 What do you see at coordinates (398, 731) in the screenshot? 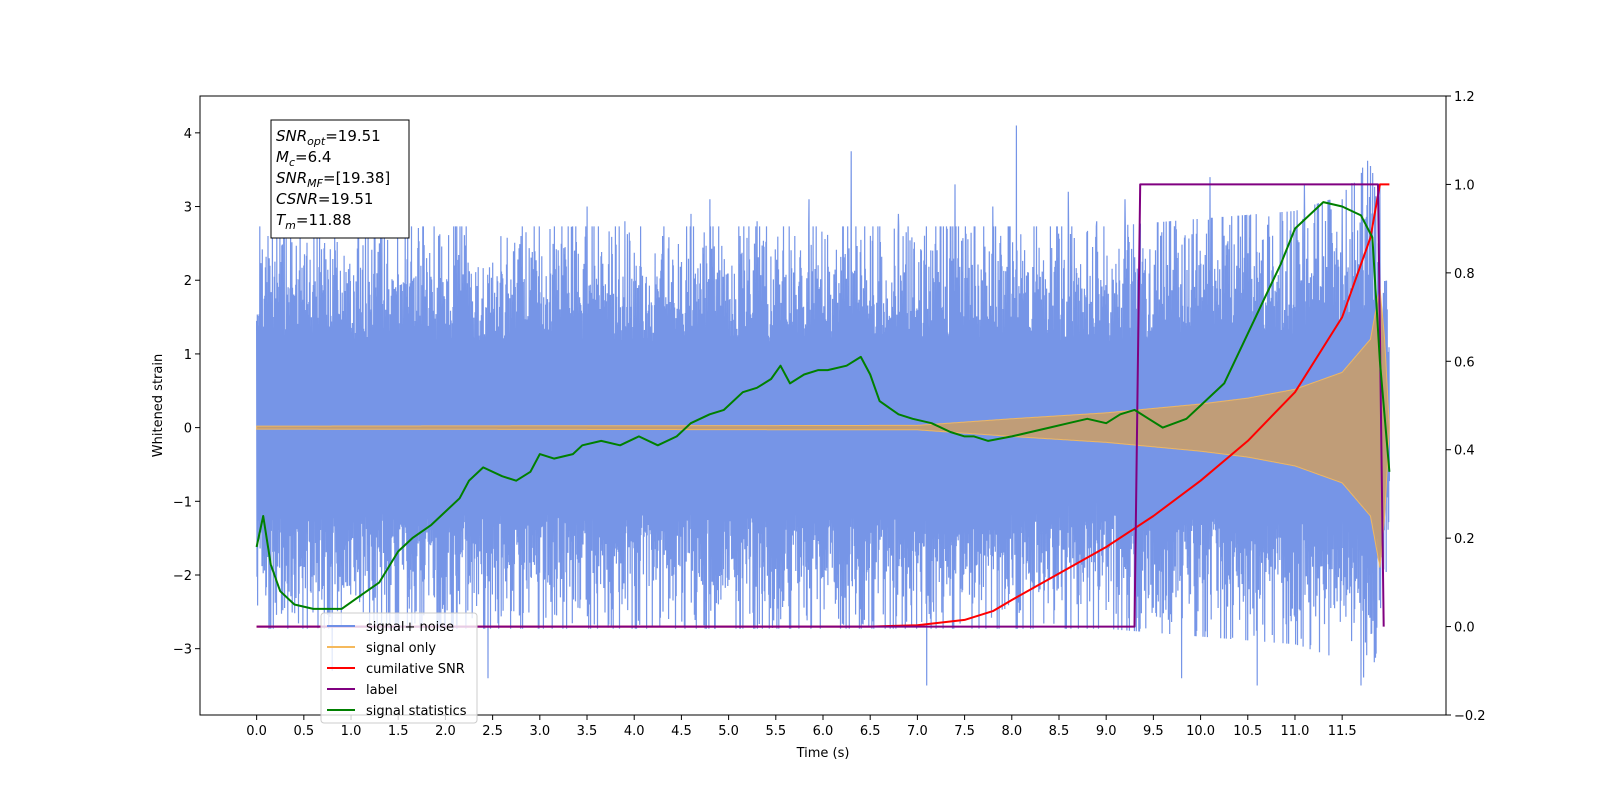
I see `x-tick-label: 1.5` at bounding box center [398, 731].